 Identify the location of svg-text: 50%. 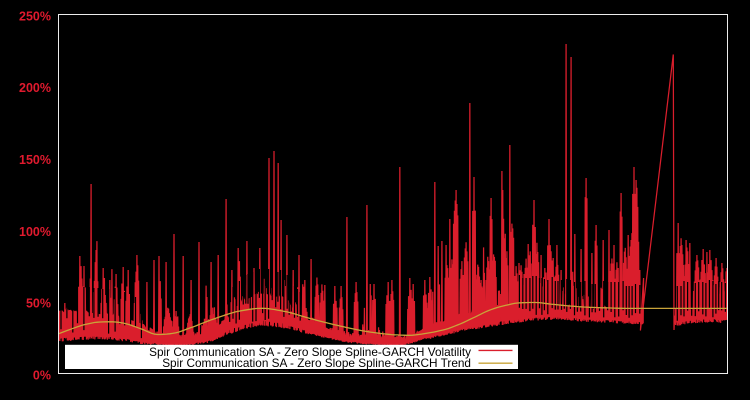
(38, 304).